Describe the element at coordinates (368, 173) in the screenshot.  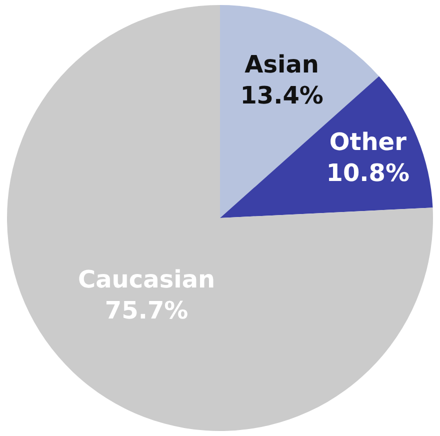
I see `data-label: 10.8%` at that location.